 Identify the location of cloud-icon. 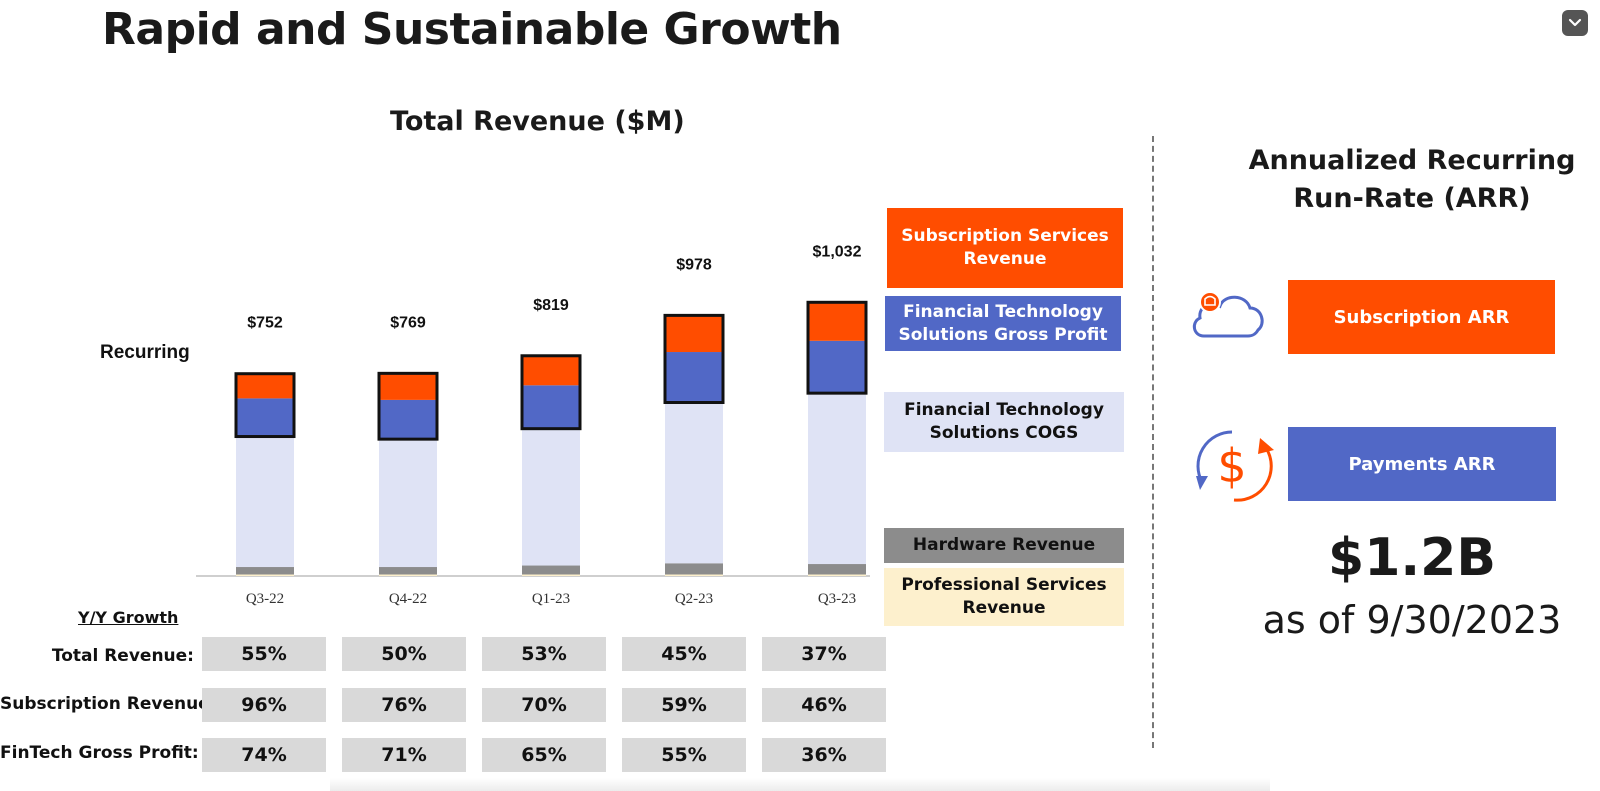
(1228, 314).